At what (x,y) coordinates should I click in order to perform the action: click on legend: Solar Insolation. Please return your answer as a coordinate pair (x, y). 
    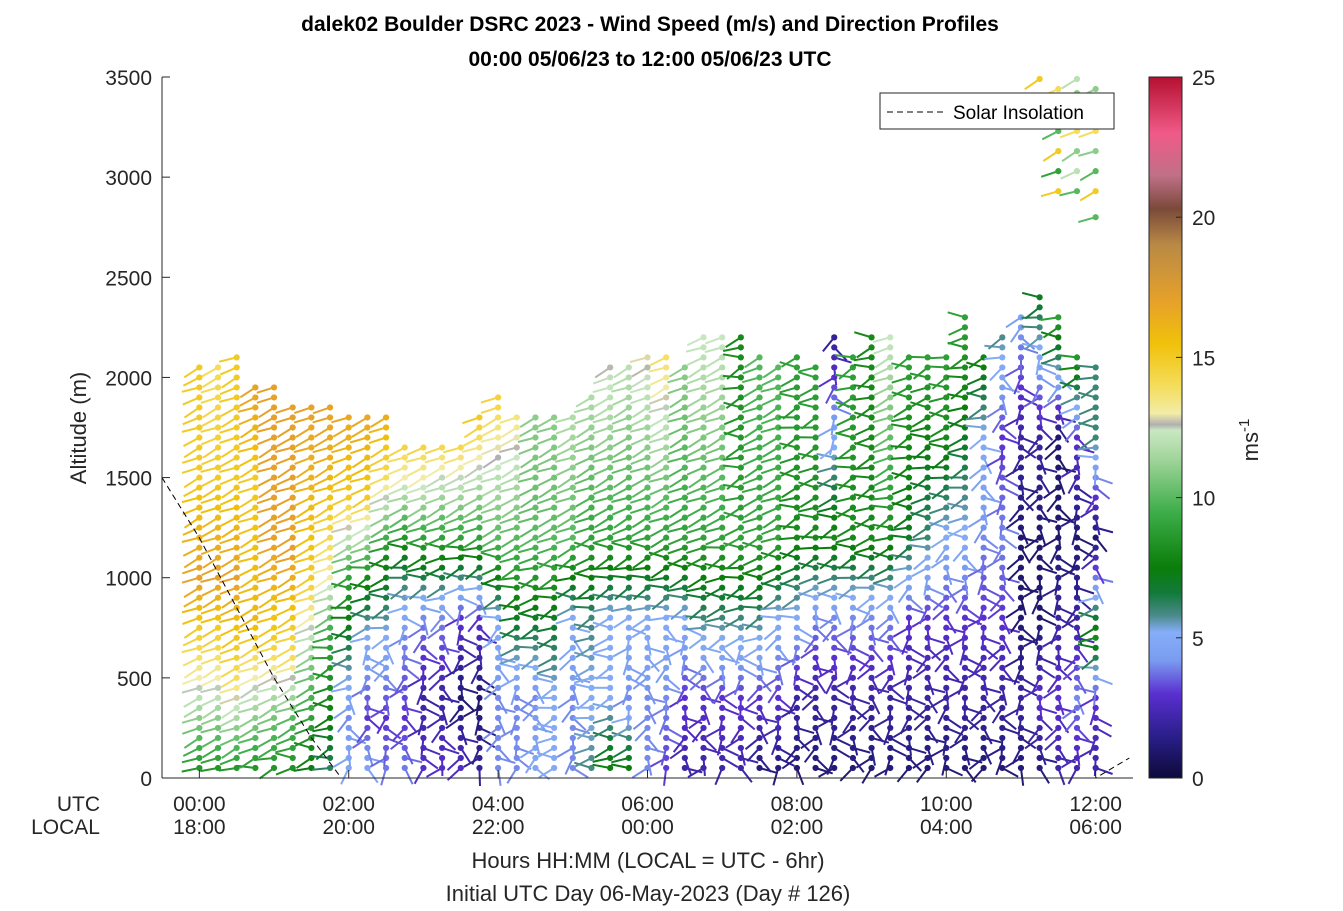
    Looking at the image, I should click on (997, 111).